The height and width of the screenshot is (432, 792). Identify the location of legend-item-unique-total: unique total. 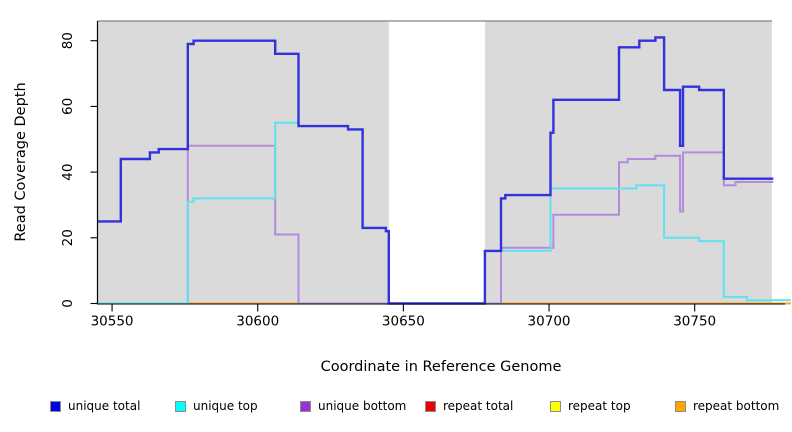
(95, 406).